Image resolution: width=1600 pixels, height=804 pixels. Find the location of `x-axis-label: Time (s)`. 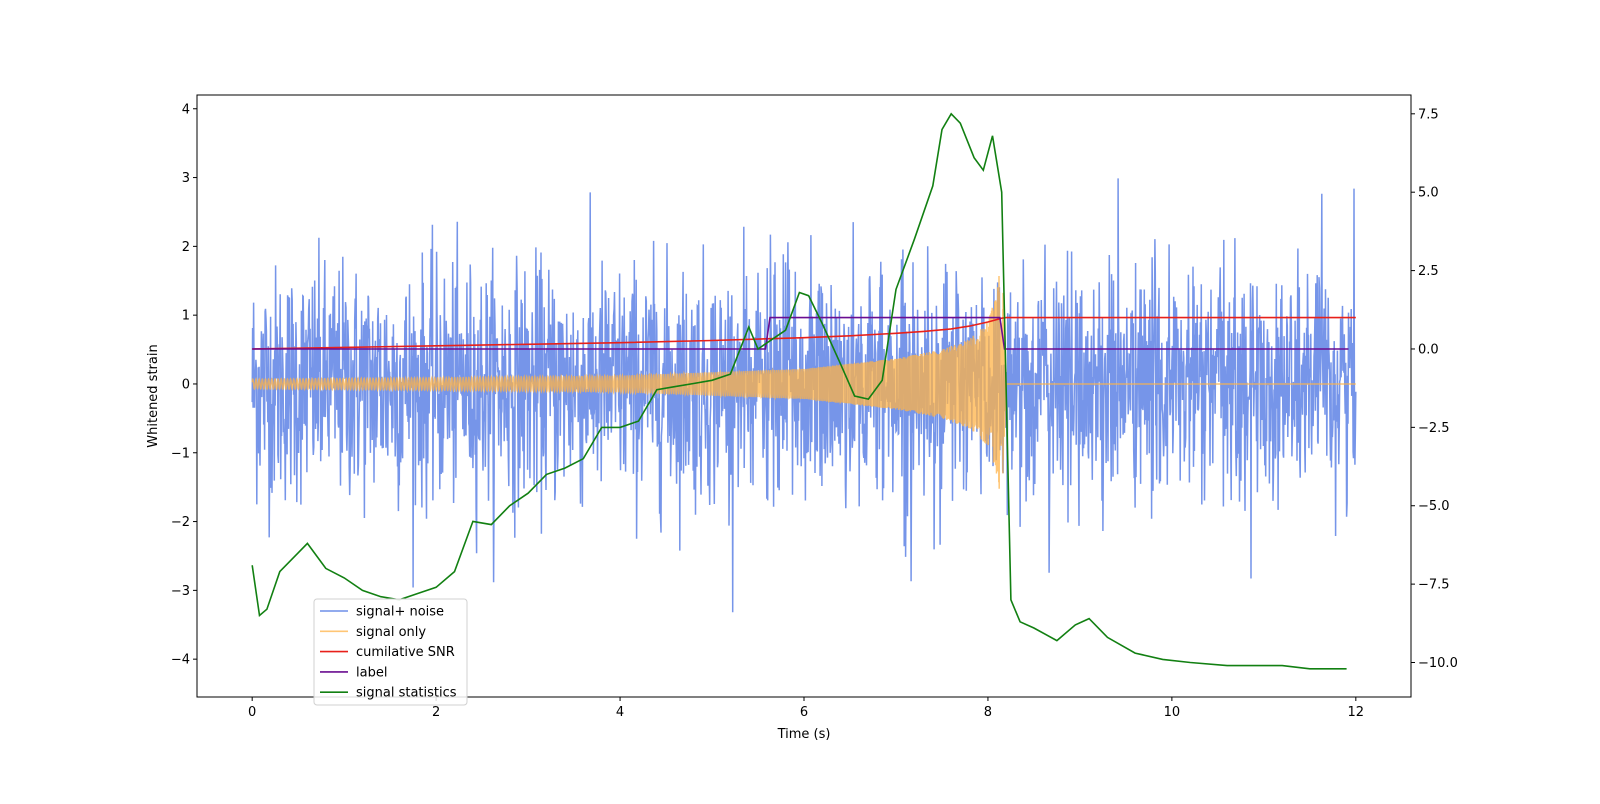

x-axis-label: Time (s) is located at coordinates (804, 734).